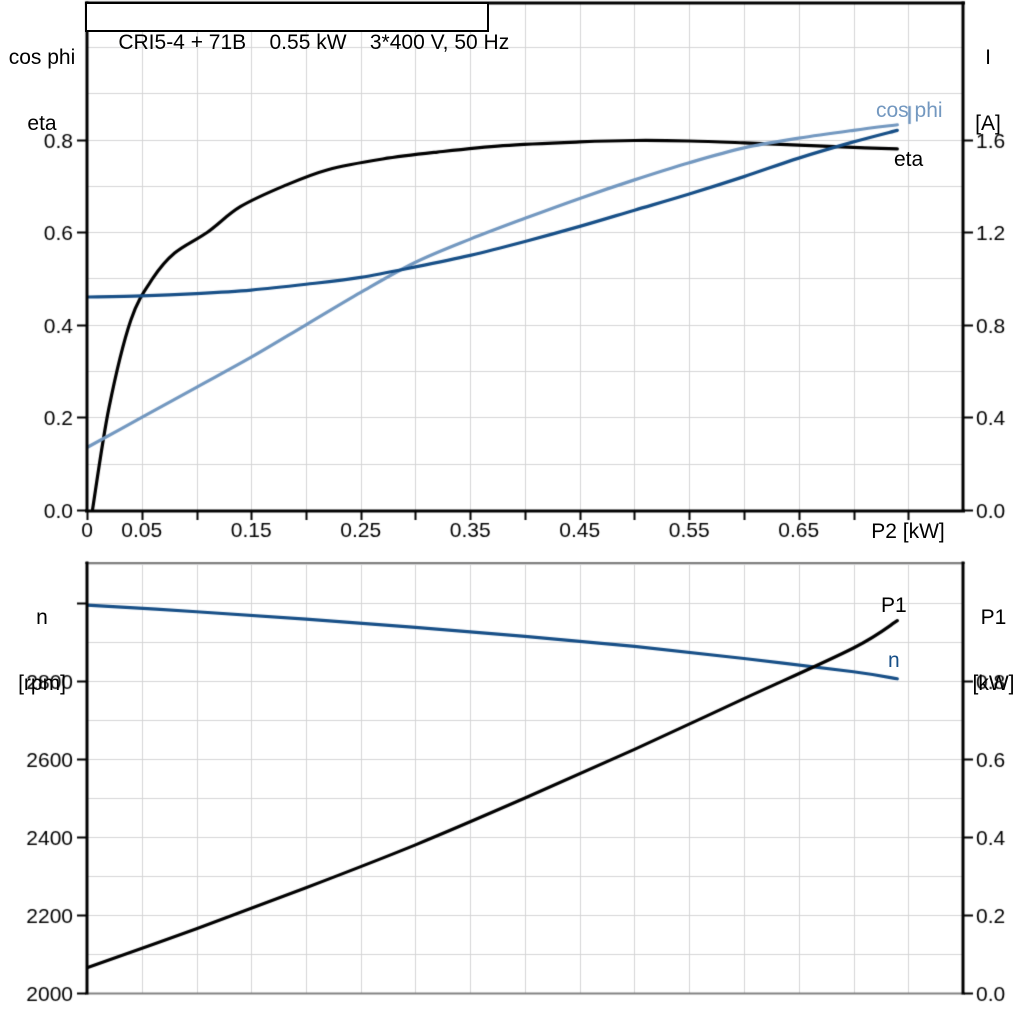 This screenshot has height=1024, width=1024. I want to click on n-curve-label: n, so click(894, 660).